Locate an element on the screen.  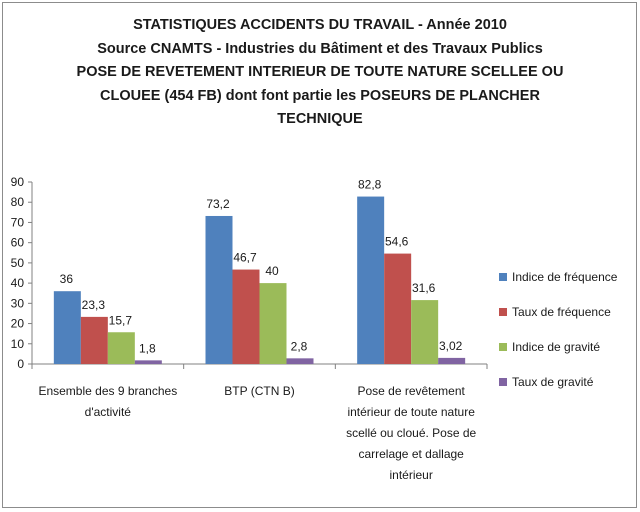
y-tick-label: 30 is located at coordinates (18, 303).